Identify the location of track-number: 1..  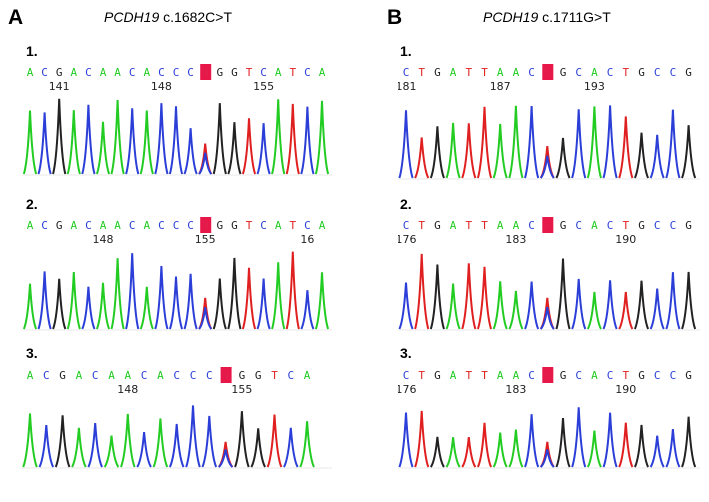
(32, 51).